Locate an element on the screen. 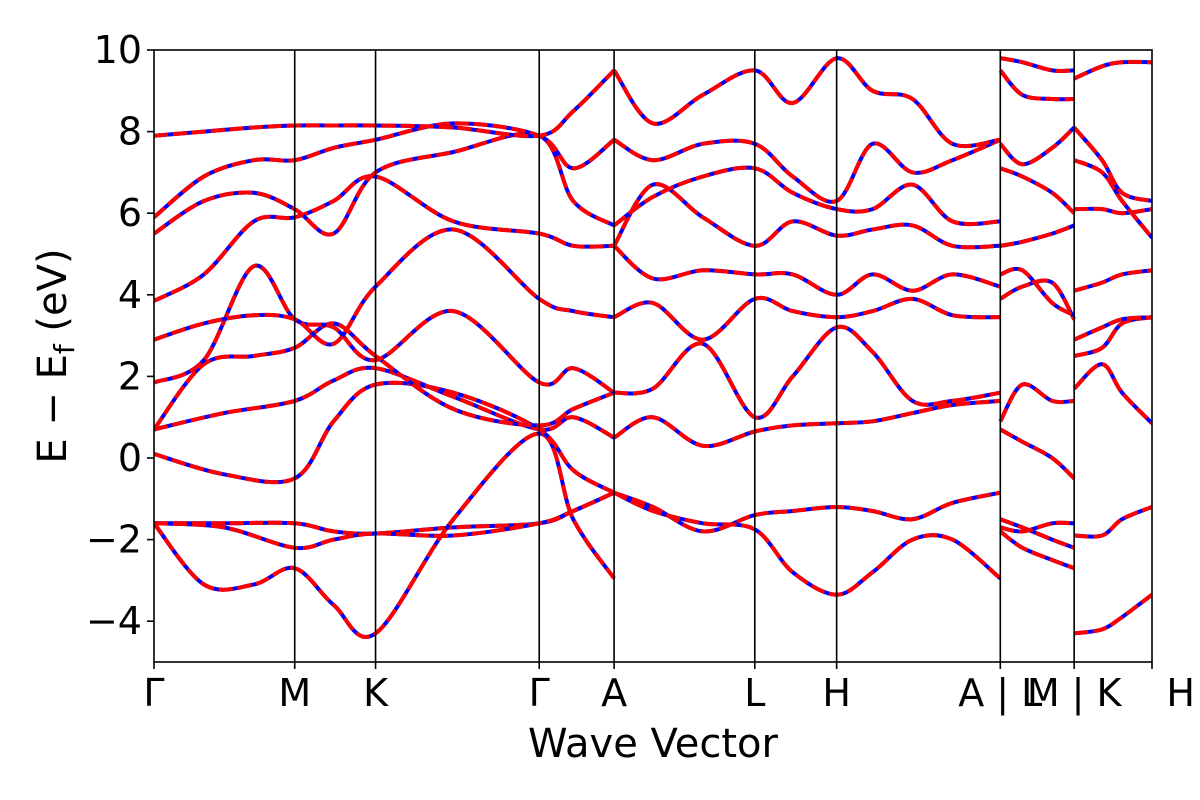 This screenshot has height=800, width=1200. x-tick-label: M | K is located at coordinates (1075, 693).